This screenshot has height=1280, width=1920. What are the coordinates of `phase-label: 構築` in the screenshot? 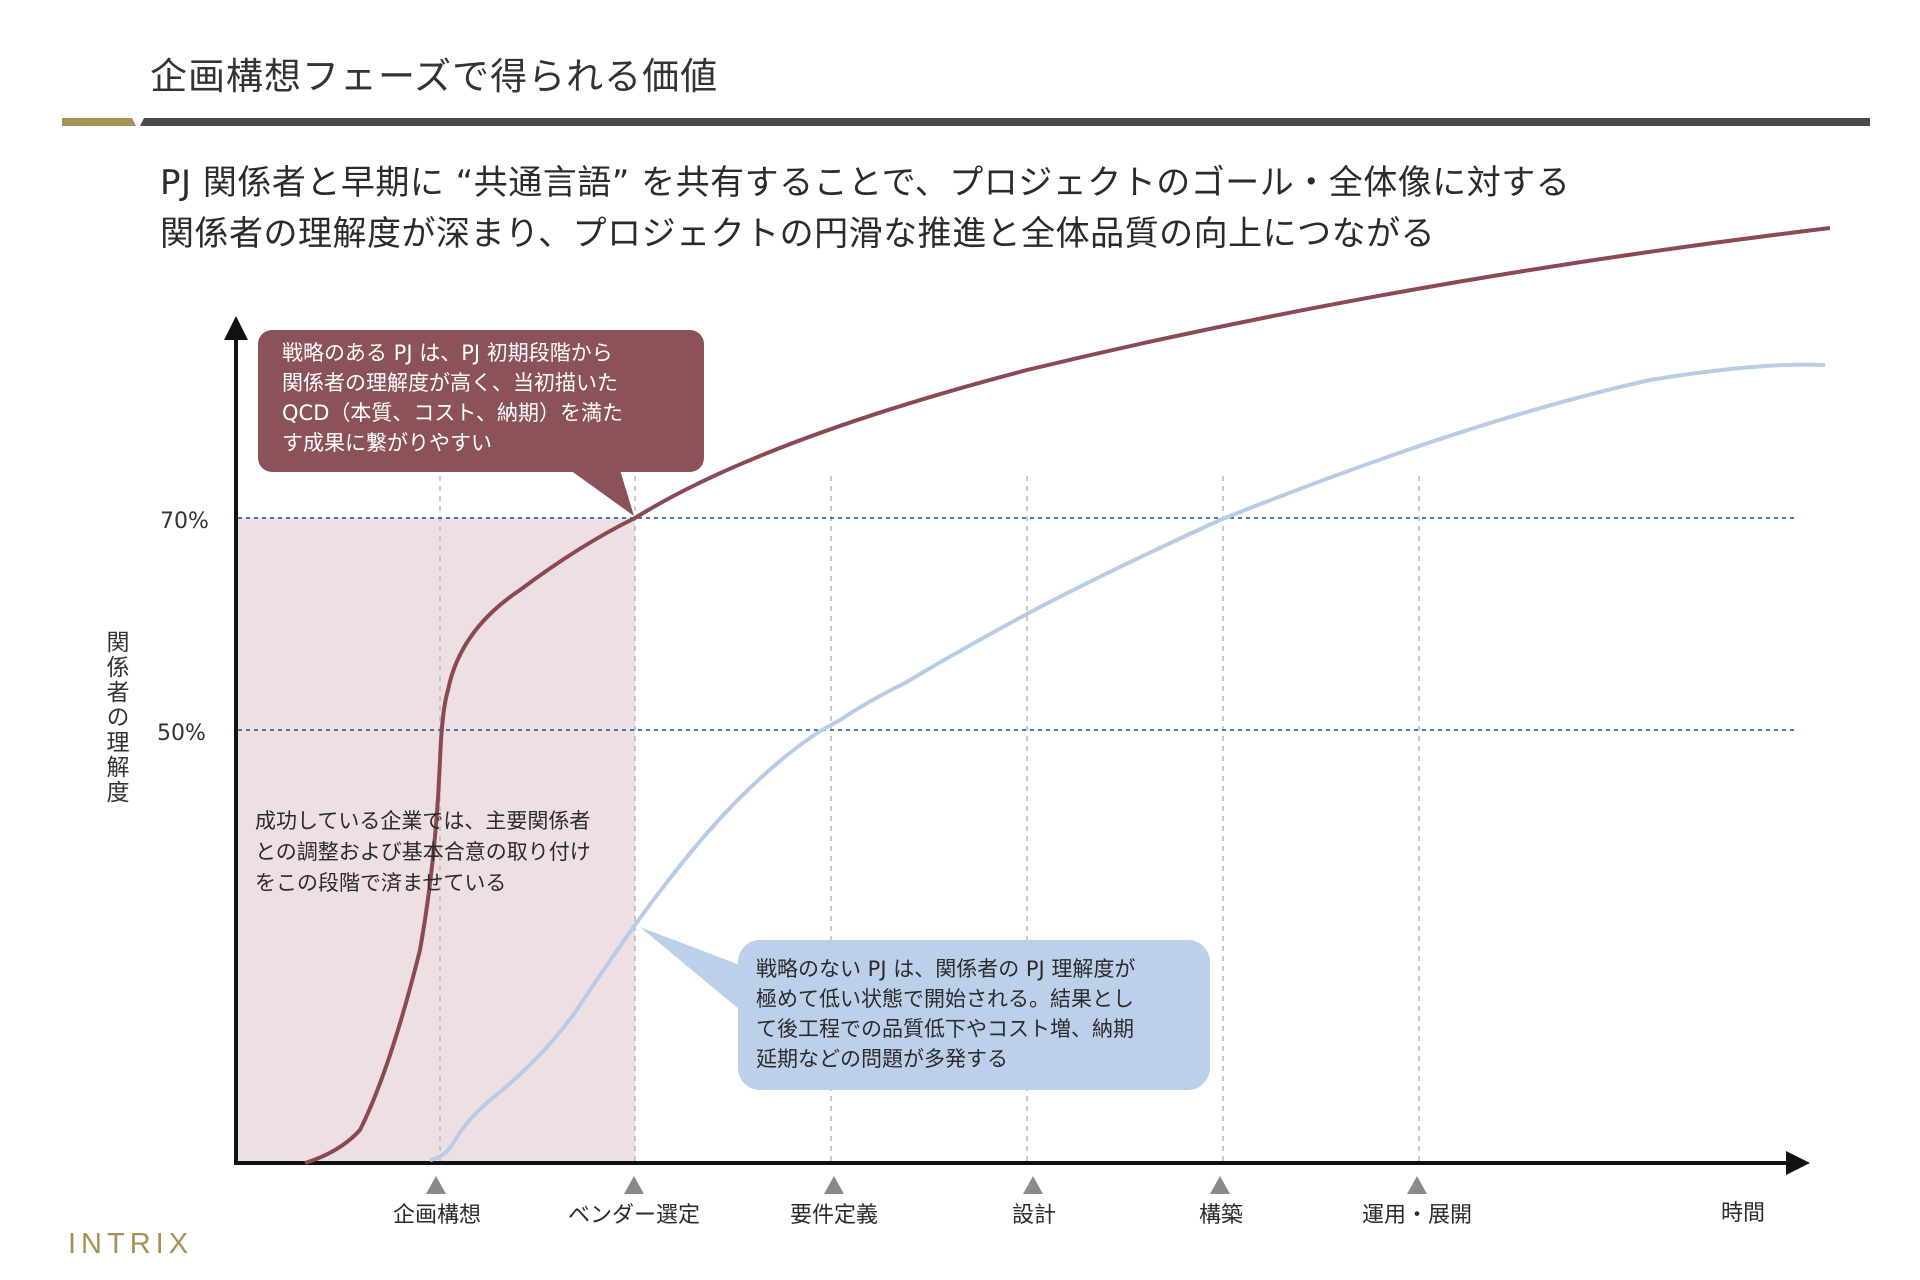 It's located at (1221, 1215).